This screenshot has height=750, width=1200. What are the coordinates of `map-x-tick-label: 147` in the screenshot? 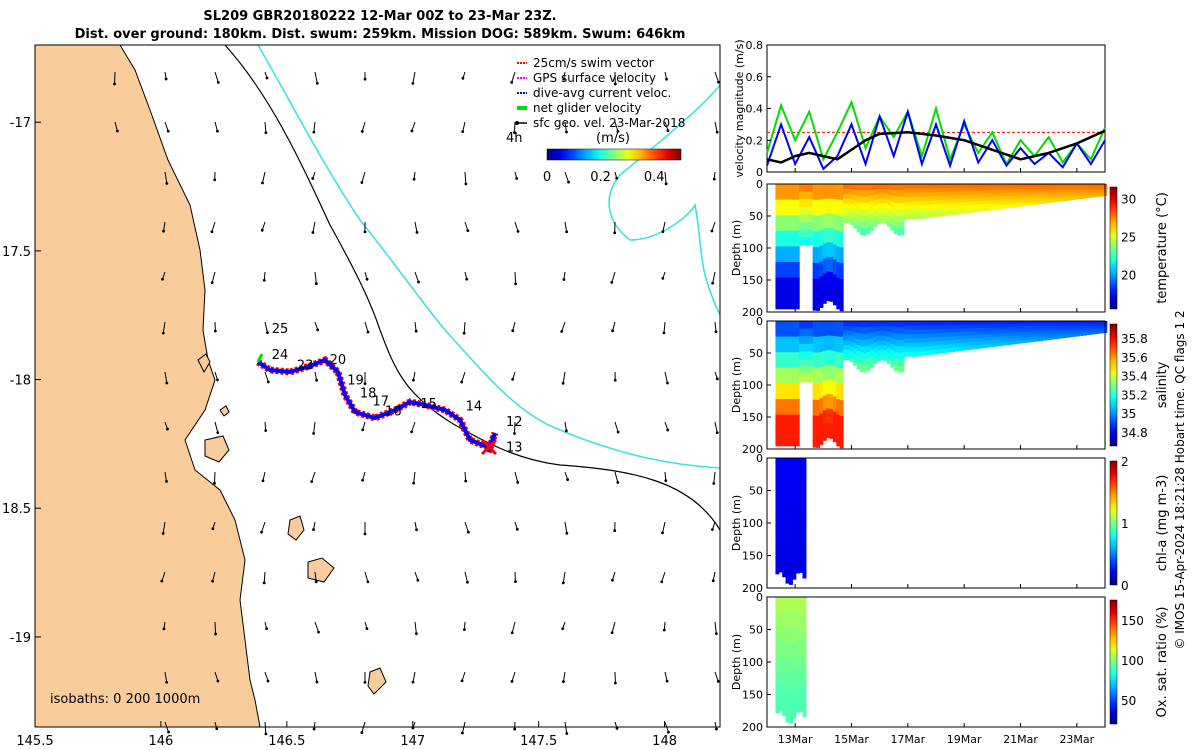 It's located at (412, 741).